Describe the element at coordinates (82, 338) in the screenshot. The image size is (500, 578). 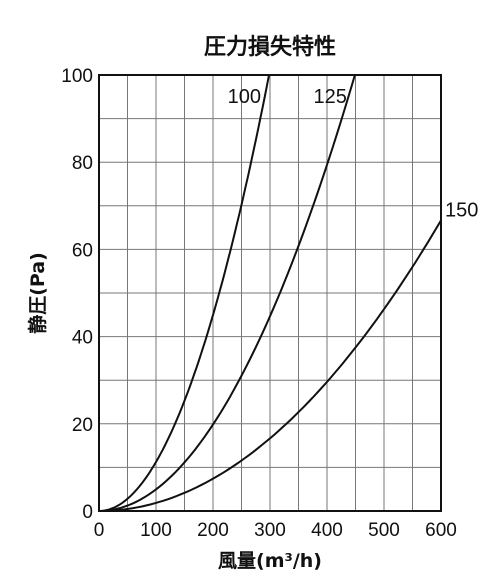
I see `y-tick-label: 40` at that location.